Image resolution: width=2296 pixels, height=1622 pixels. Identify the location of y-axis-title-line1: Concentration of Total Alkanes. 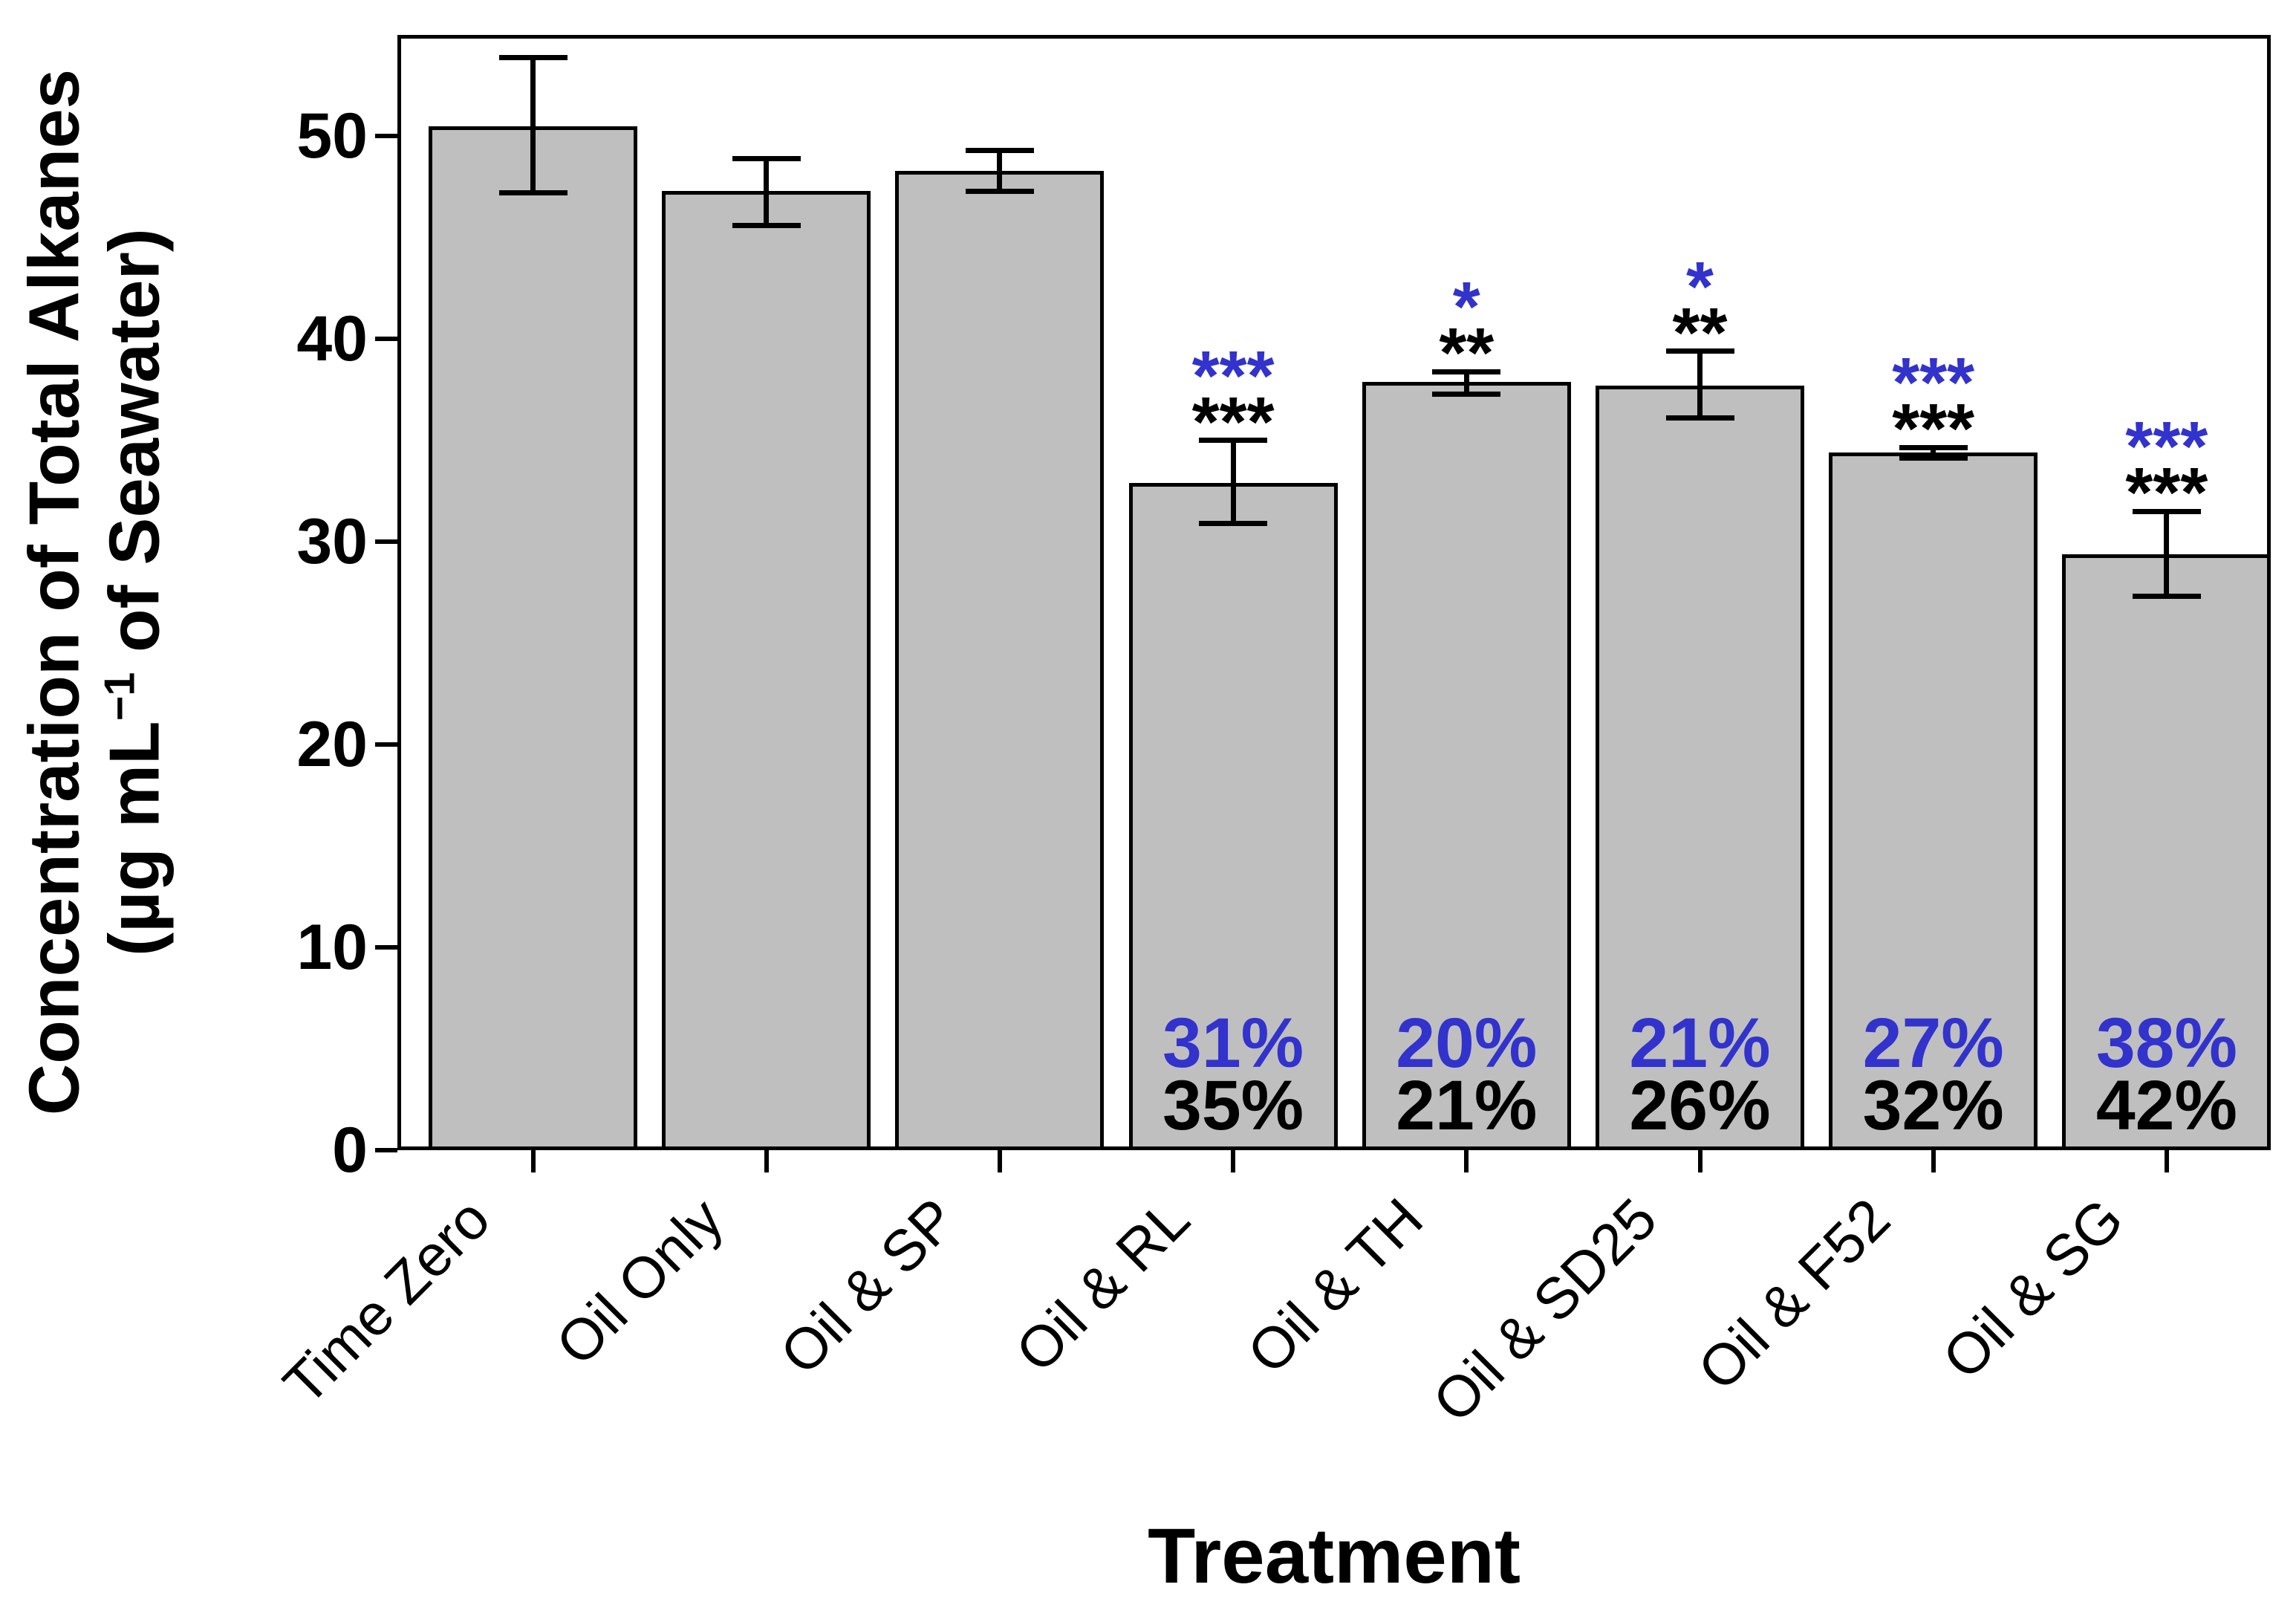
(54, 592).